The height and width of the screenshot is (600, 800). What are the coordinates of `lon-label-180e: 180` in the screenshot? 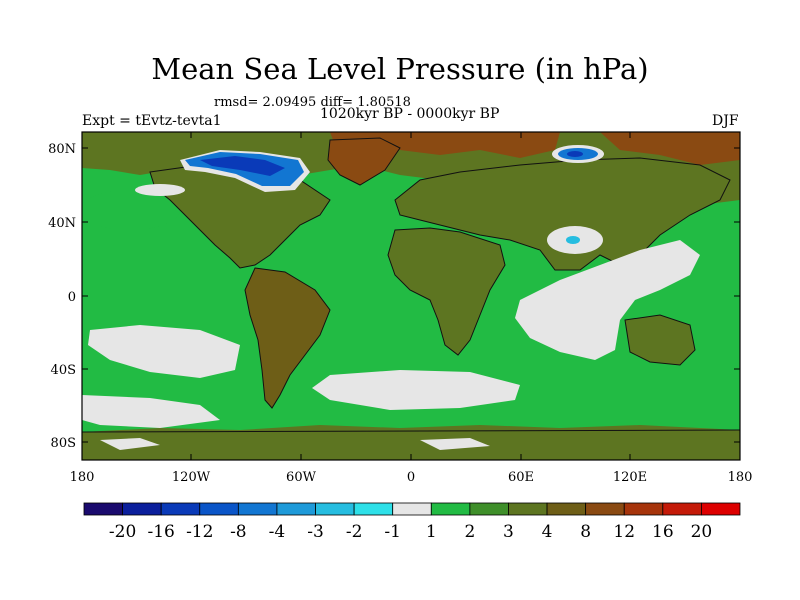 It's located at (740, 477).